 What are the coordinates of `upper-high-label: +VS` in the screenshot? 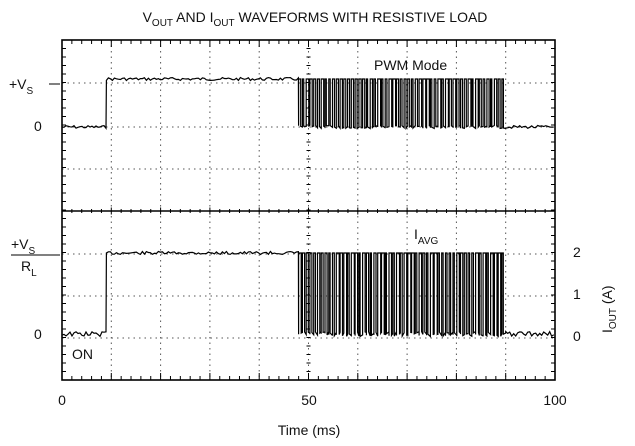 It's located at (21, 86).